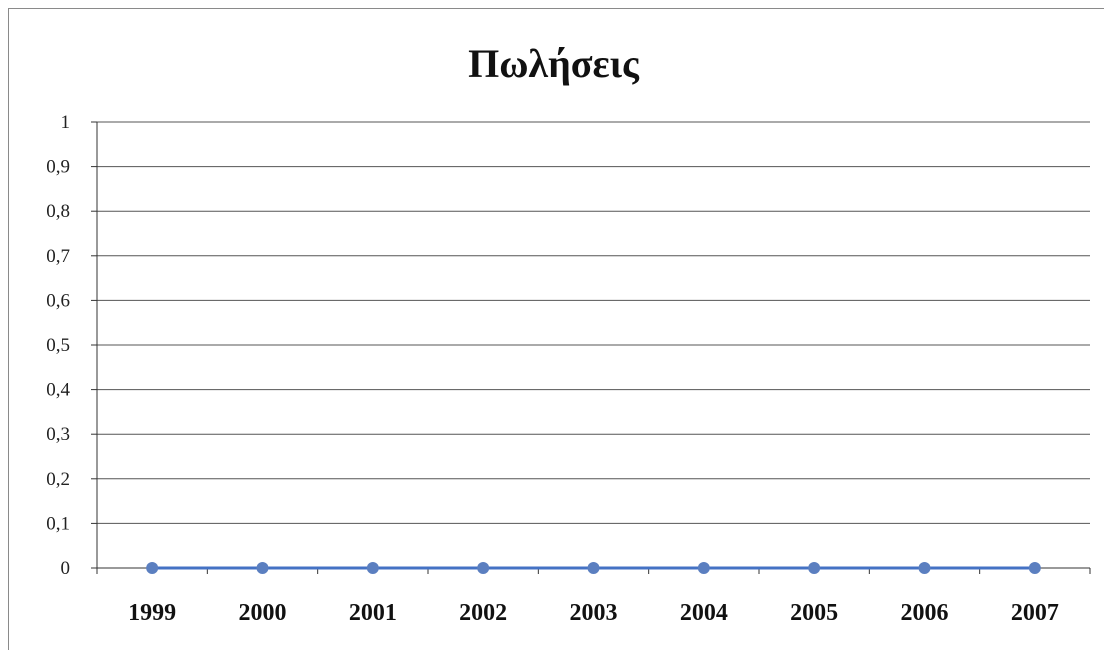  I want to click on y-tick-label: 0,7, so click(58, 256).